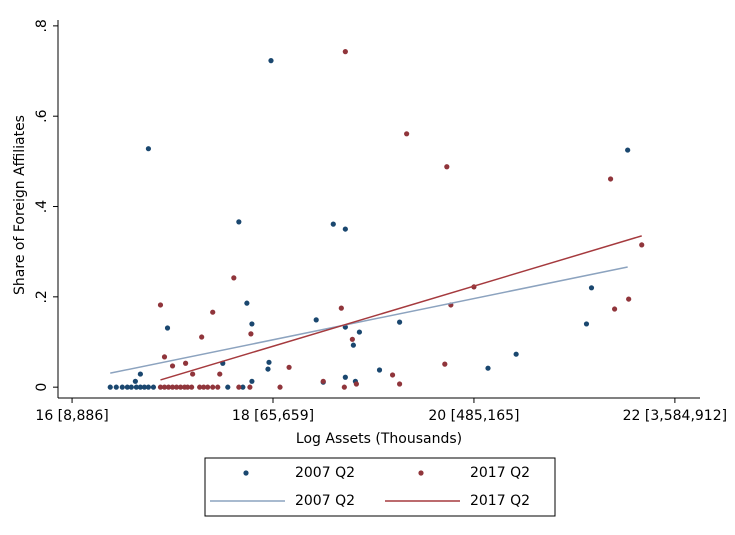  What do you see at coordinates (369, 320) in the screenshot?
I see `fit-line` at bounding box center [369, 320].